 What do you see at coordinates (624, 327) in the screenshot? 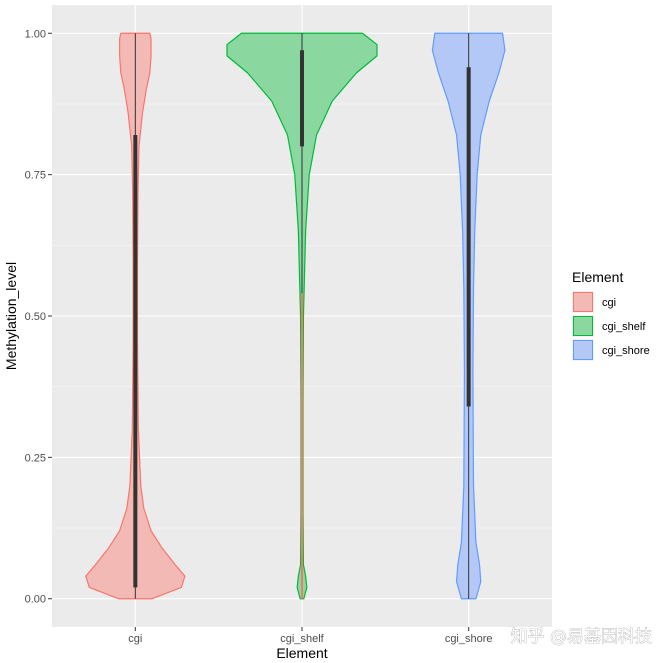
I see `legend-label: cgi_shelf` at bounding box center [624, 327].